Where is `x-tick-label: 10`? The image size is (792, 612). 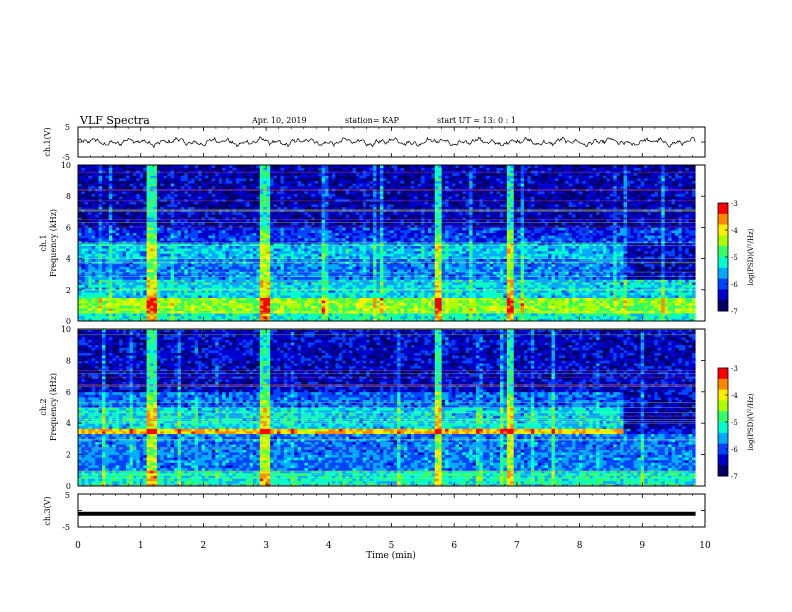 x-tick-label: 10 is located at coordinates (705, 546).